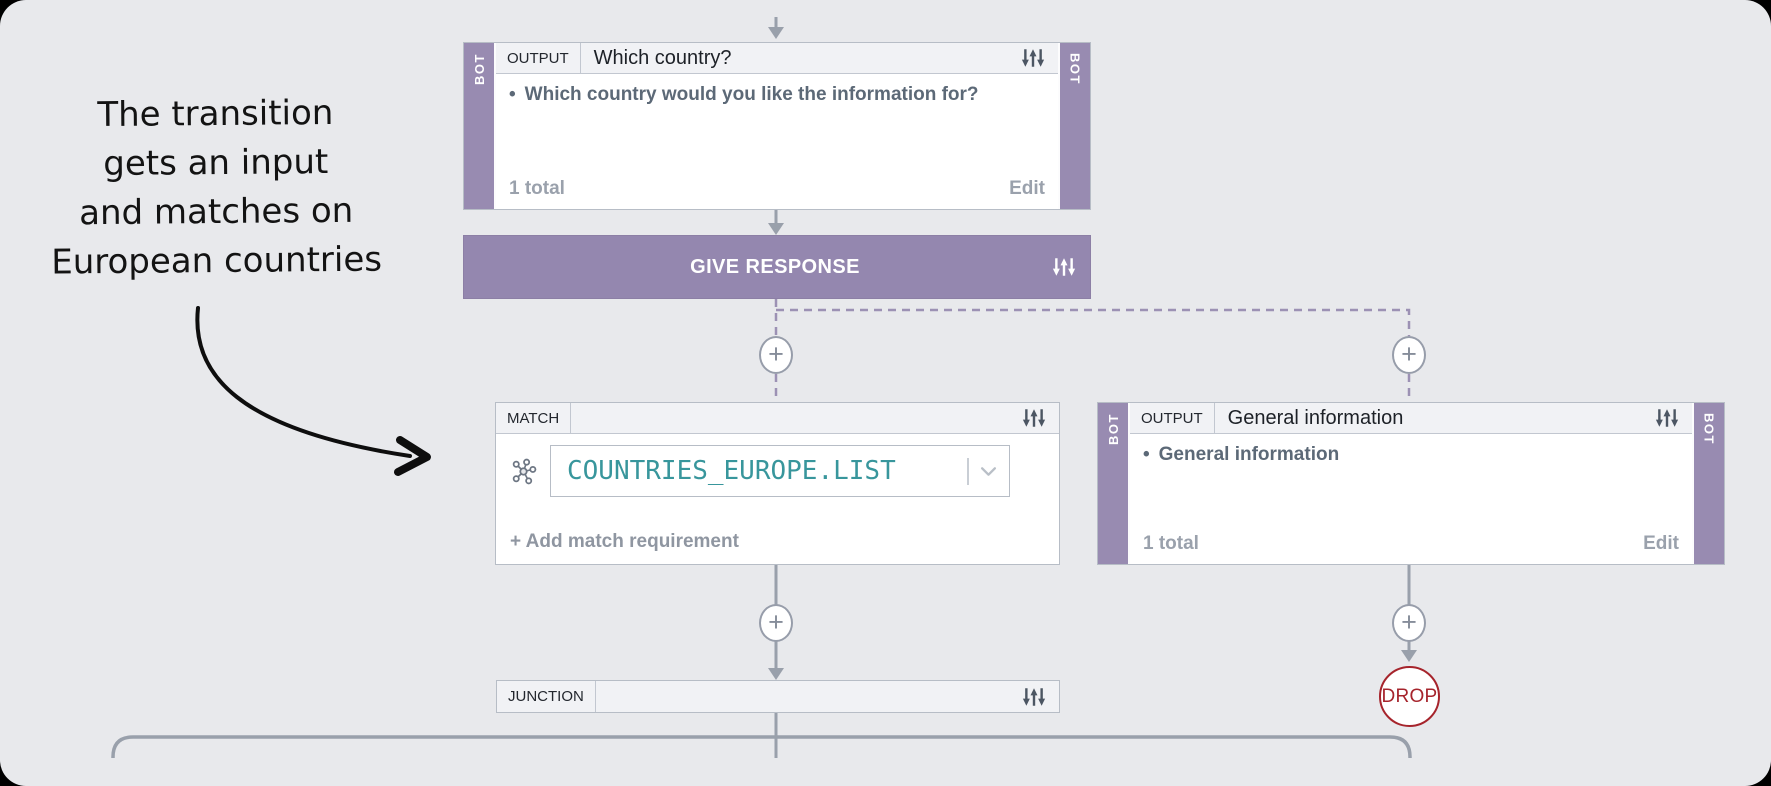 Image resolution: width=1771 pixels, height=786 pixels. Describe the element at coordinates (776, 33) in the screenshot. I see `incoming-arrowhead-icon` at that location.